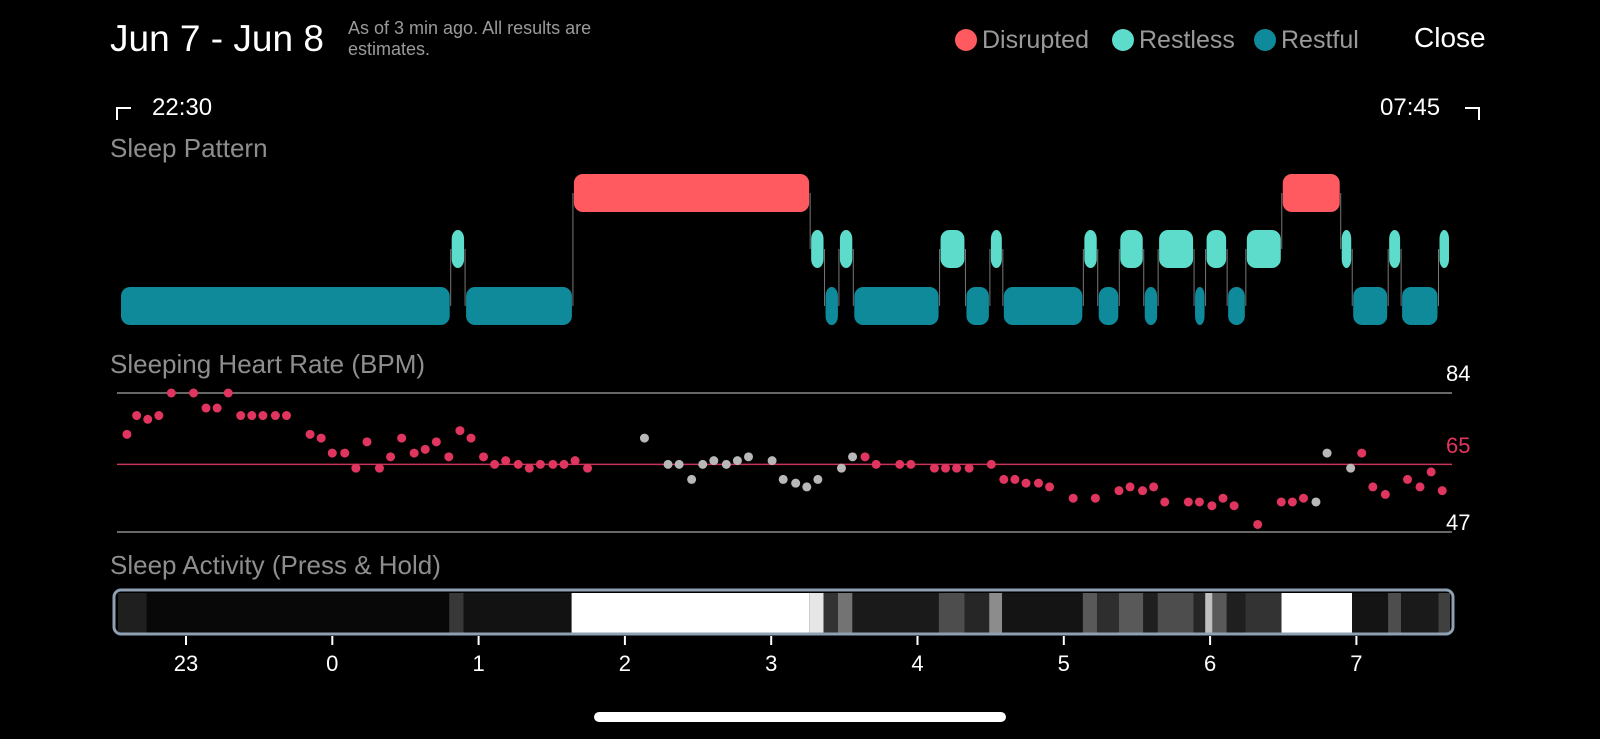 This screenshot has width=1600, height=739. Describe the element at coordinates (1458, 373) in the screenshot. I see `hr-max-label: 84` at that location.